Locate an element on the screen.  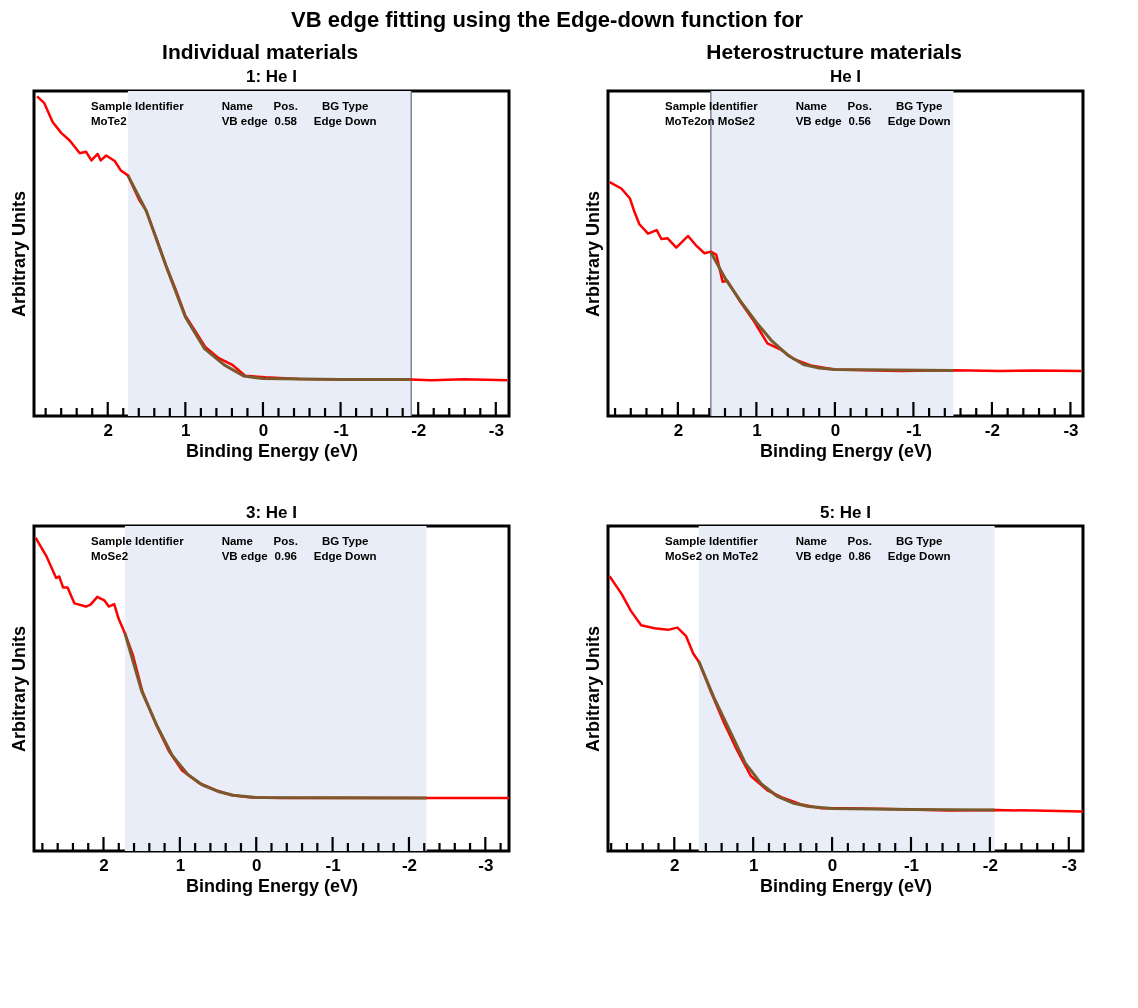
text: VB edge fitting using the Edge-down function for is located at coordinates (547, 19).